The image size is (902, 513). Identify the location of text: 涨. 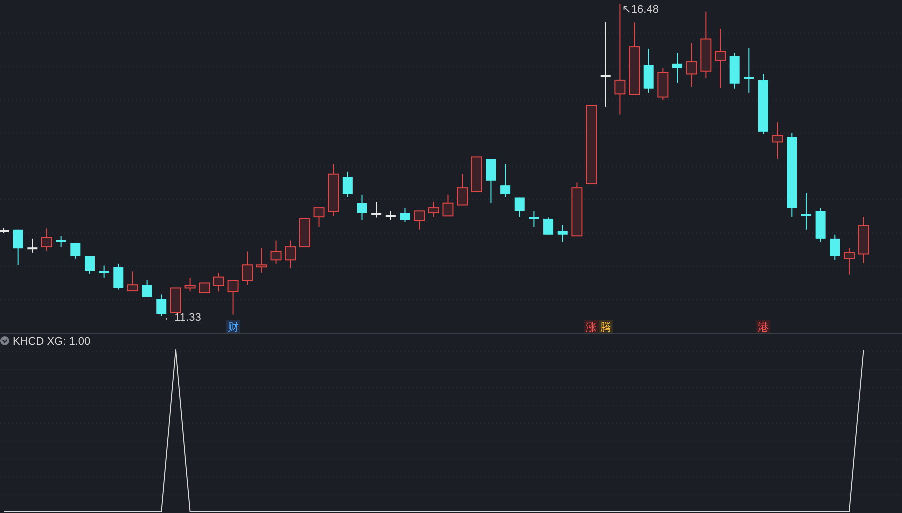
(592, 328).